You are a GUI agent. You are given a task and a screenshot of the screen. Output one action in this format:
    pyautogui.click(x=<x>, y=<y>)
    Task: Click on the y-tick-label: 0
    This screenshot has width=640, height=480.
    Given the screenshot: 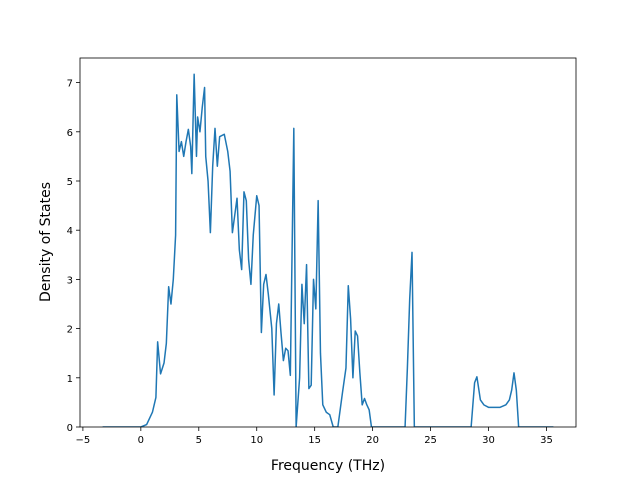 What is the action you would take?
    pyautogui.click(x=70, y=428)
    